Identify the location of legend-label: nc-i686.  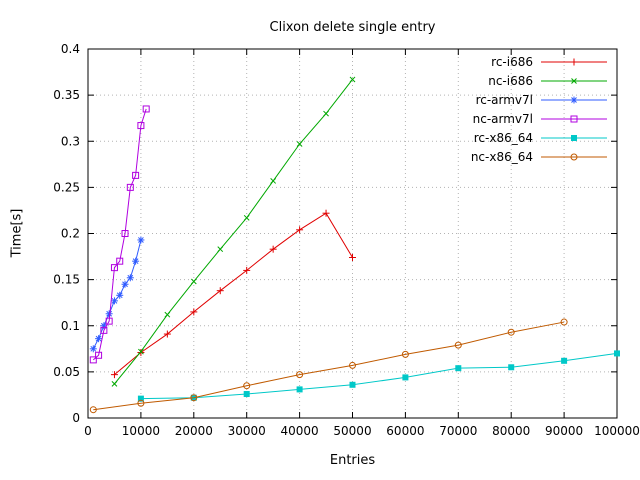
(510, 81).